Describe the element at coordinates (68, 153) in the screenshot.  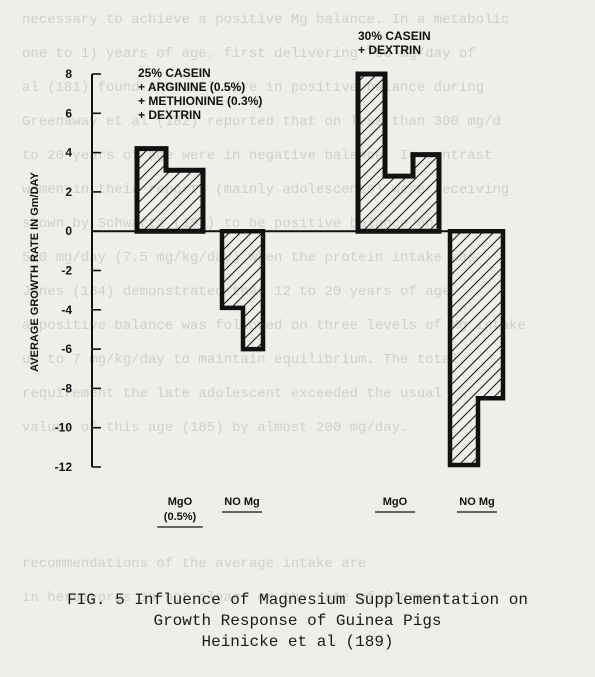
I see `y-tick-label: 4` at that location.